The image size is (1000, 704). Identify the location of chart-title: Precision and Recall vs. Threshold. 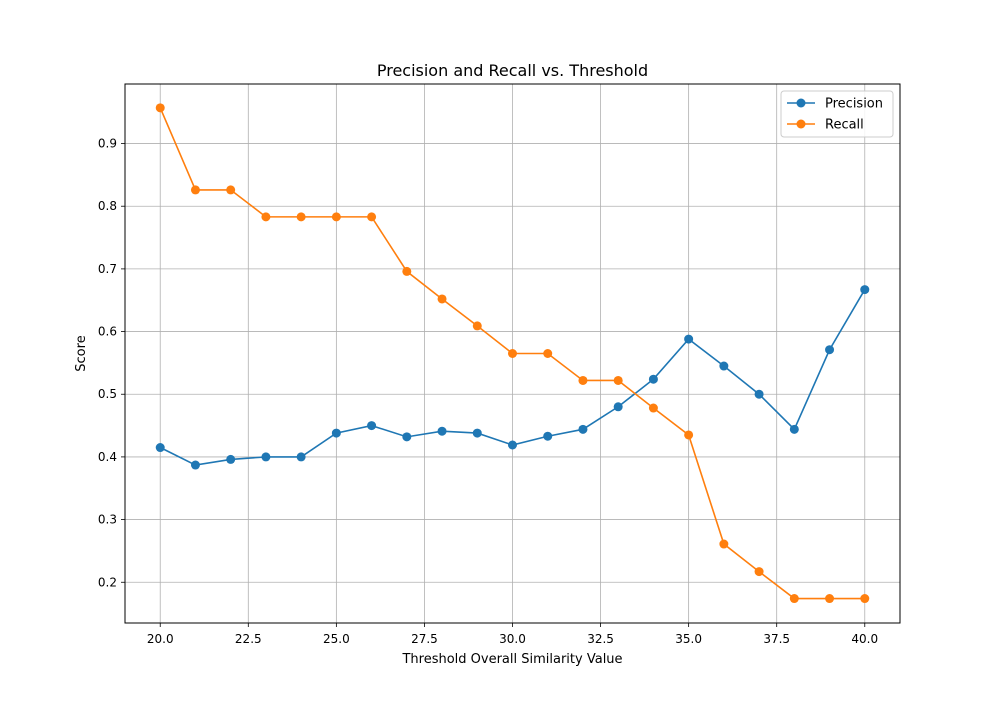
(512, 70).